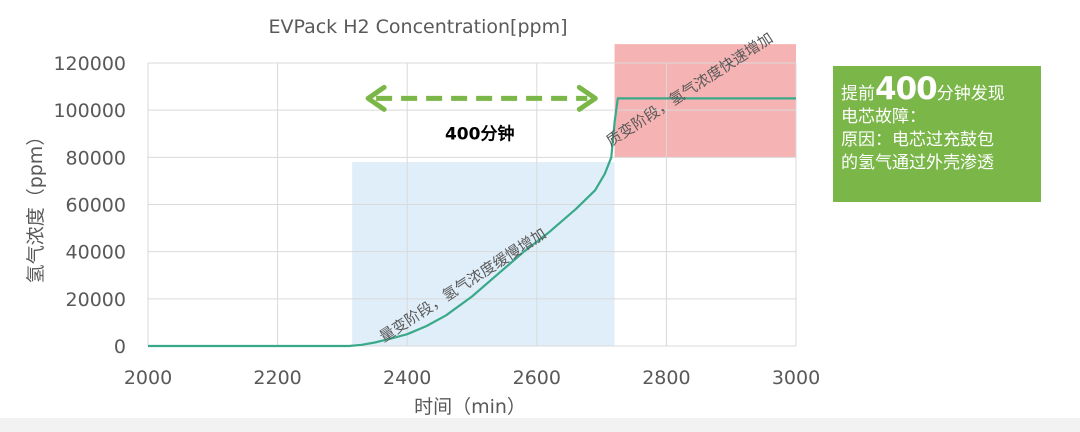 This screenshot has width=1080, height=432. I want to click on y-tick-label: 100000, so click(89, 111).